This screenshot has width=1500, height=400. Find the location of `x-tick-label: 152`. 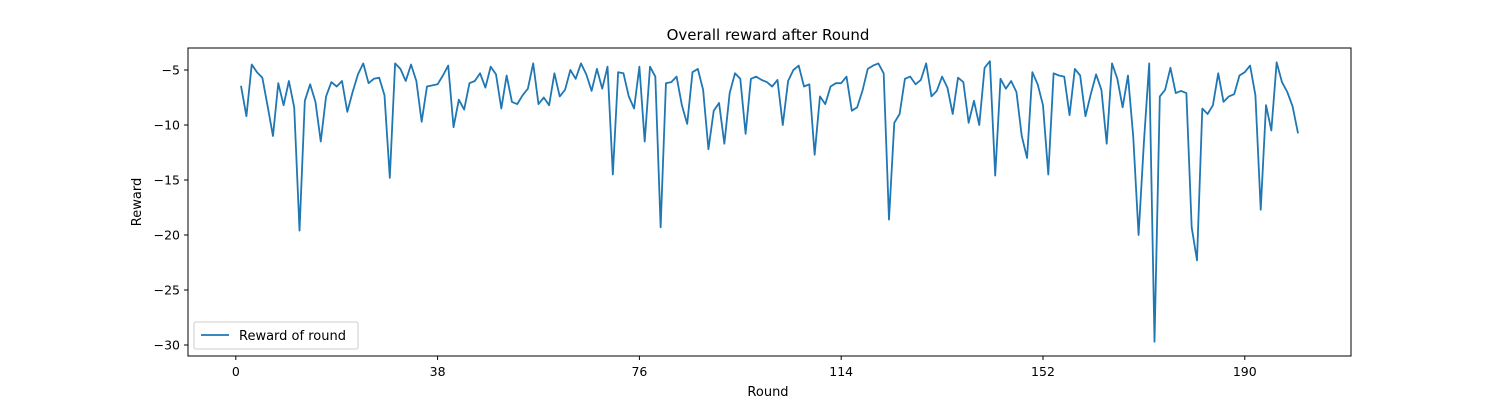

x-tick-label: 152 is located at coordinates (1043, 371).